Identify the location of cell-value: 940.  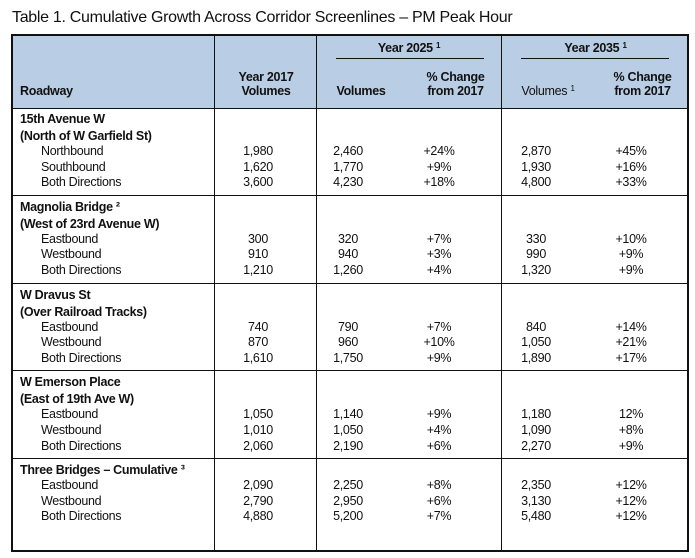
(348, 254).